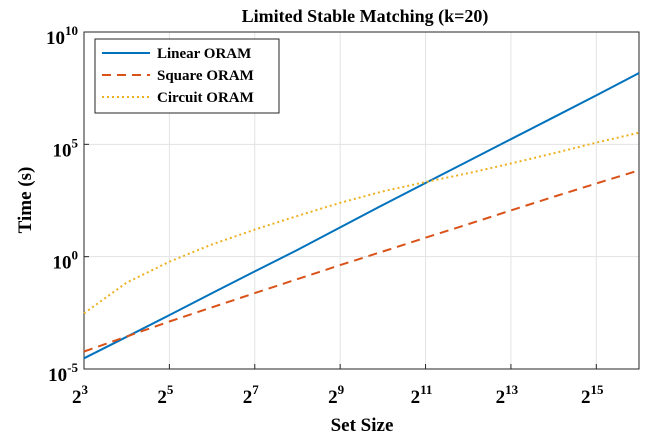  What do you see at coordinates (422, 395) in the screenshot?
I see `x-tick-label: 211` at bounding box center [422, 395].